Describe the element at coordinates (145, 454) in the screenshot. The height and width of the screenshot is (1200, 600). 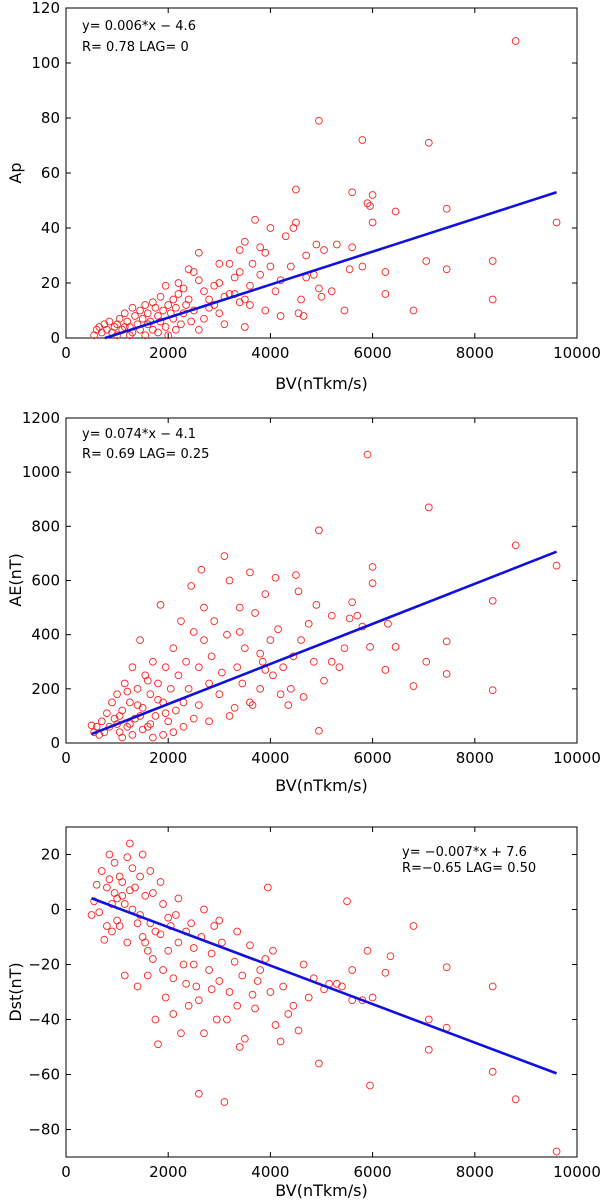
I see `fit-stats: R= 0.69 LAG= 0.25` at that location.